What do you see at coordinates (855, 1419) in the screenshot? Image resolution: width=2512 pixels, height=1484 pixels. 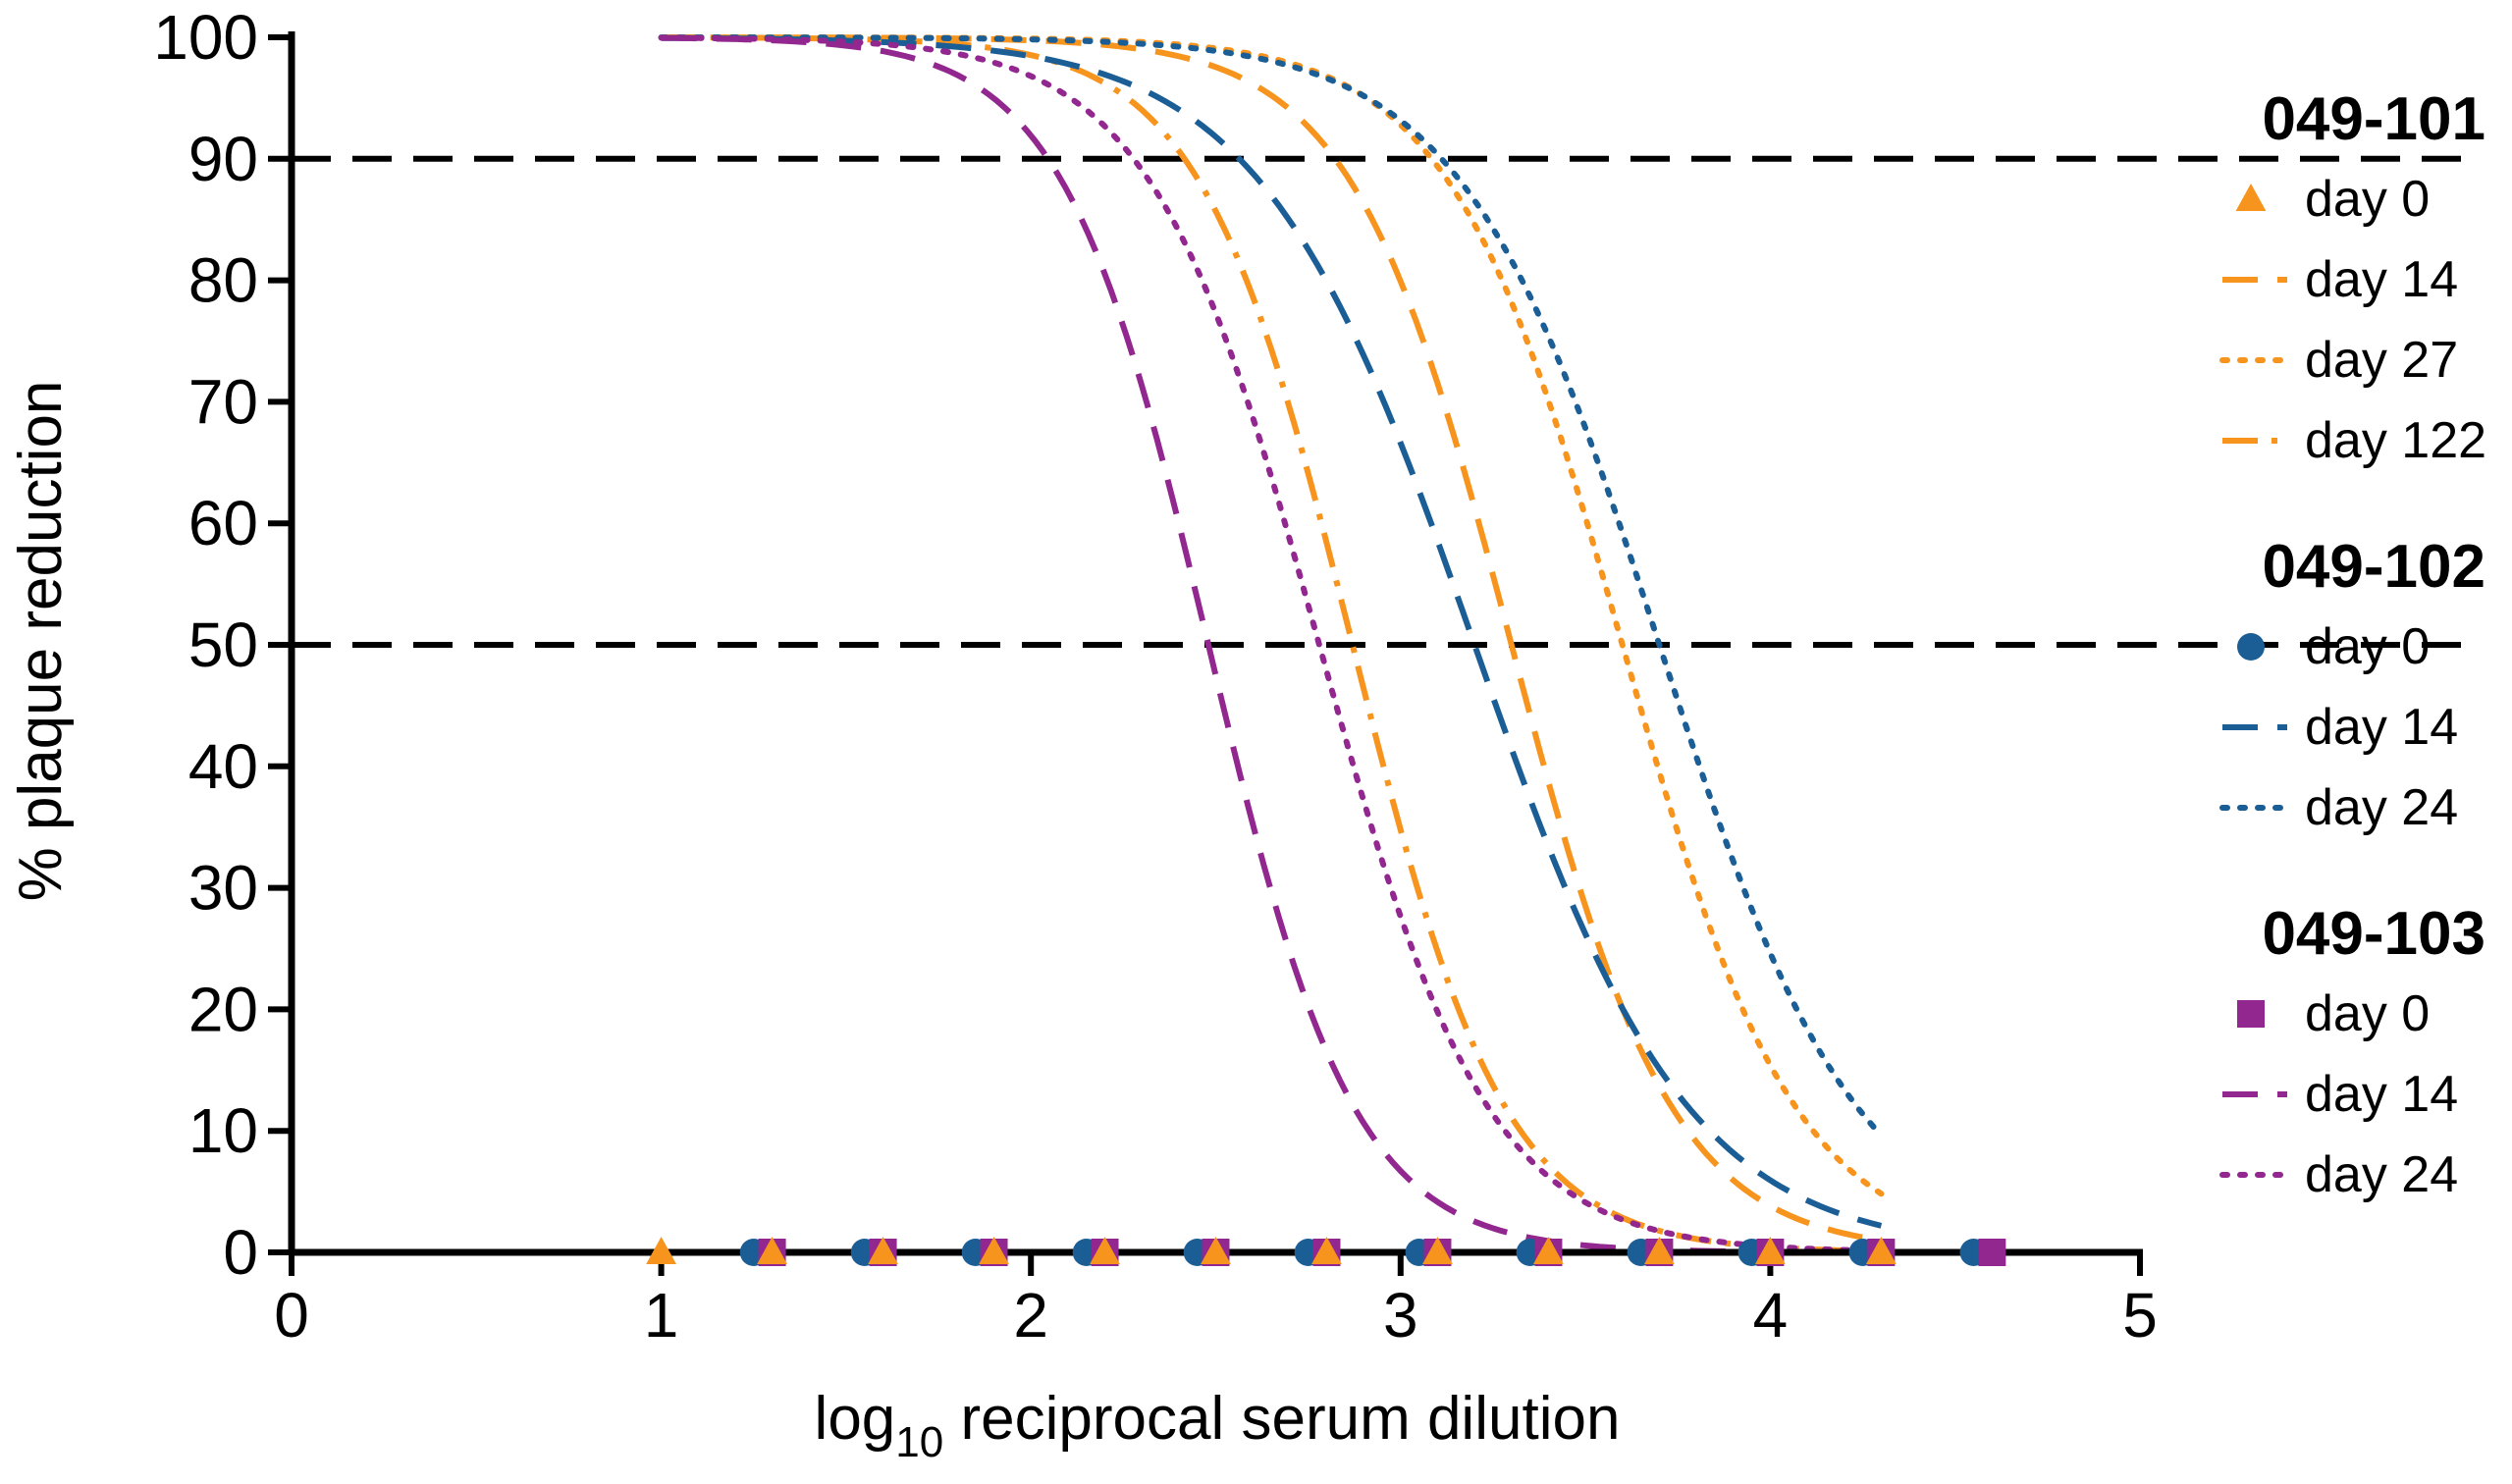 I see `x-axis-title-log: log` at bounding box center [855, 1419].